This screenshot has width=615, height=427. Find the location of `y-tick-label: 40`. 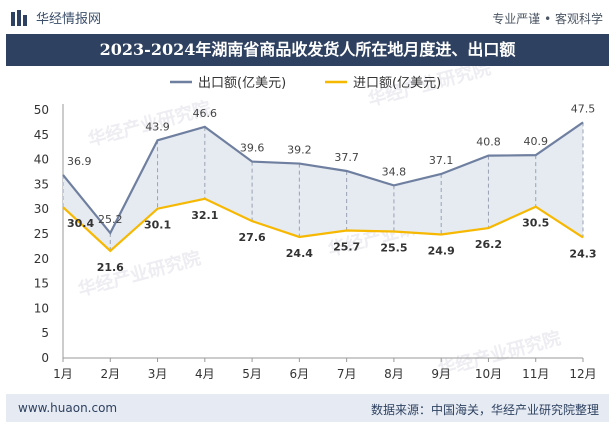

y-tick-label: 40 is located at coordinates (41, 160).